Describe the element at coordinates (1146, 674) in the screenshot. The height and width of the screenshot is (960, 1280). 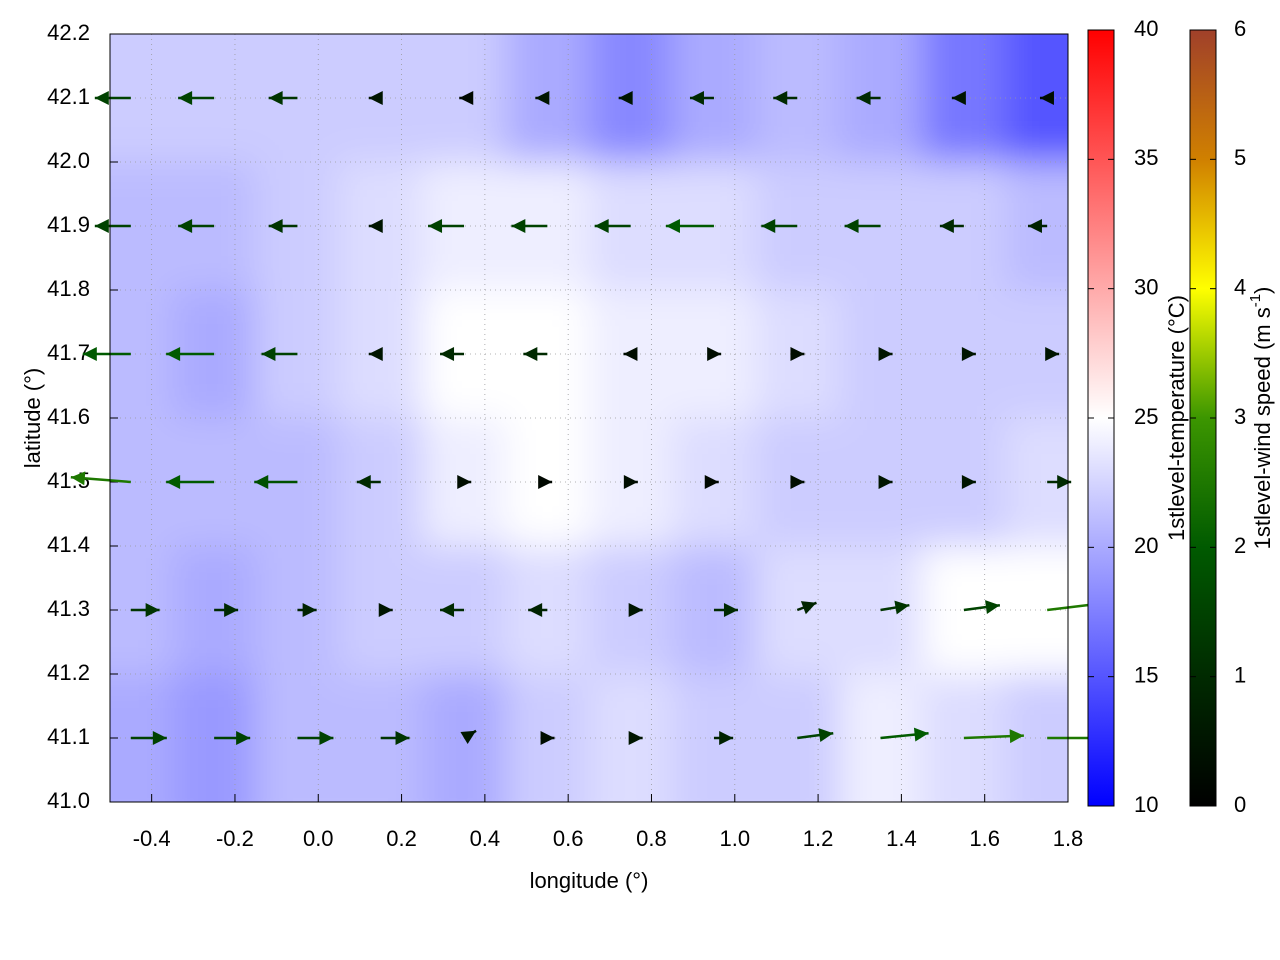
I see `colorbar-tick-label: 15` at that location.